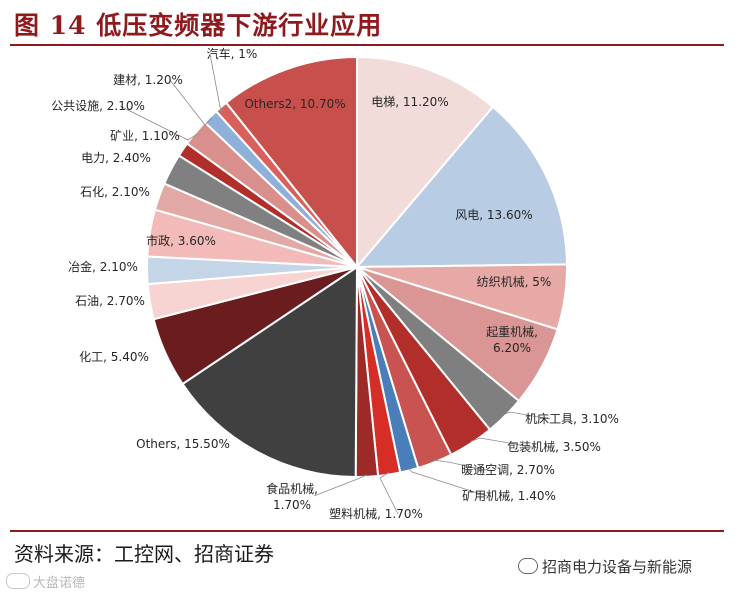 The image size is (747, 598). Describe the element at coordinates (294, 104) in the screenshot. I see `slice-label: Others2, 10.70%` at that location.